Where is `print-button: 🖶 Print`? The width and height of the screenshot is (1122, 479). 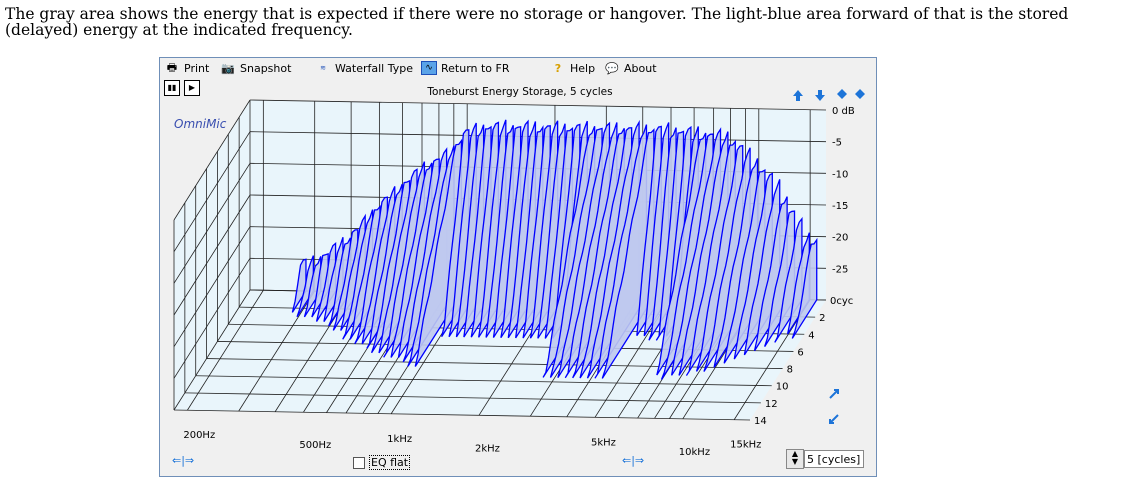 print-button: 🖶 Print is located at coordinates (187, 68).